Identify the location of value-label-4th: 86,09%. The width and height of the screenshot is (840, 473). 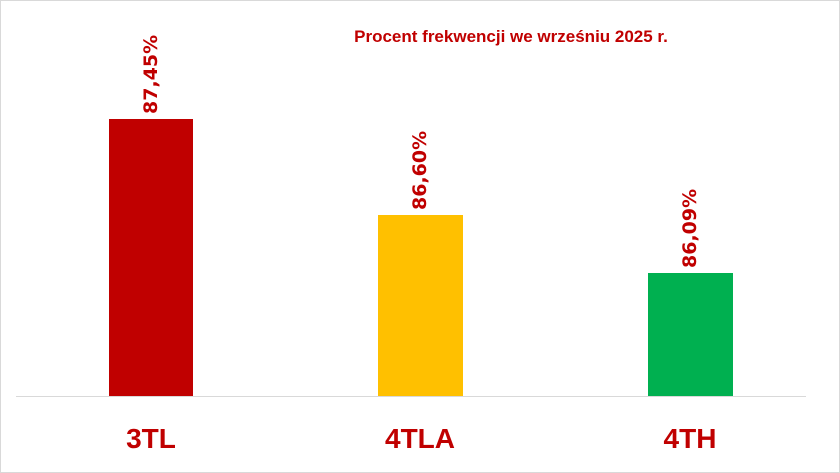
(690, 228).